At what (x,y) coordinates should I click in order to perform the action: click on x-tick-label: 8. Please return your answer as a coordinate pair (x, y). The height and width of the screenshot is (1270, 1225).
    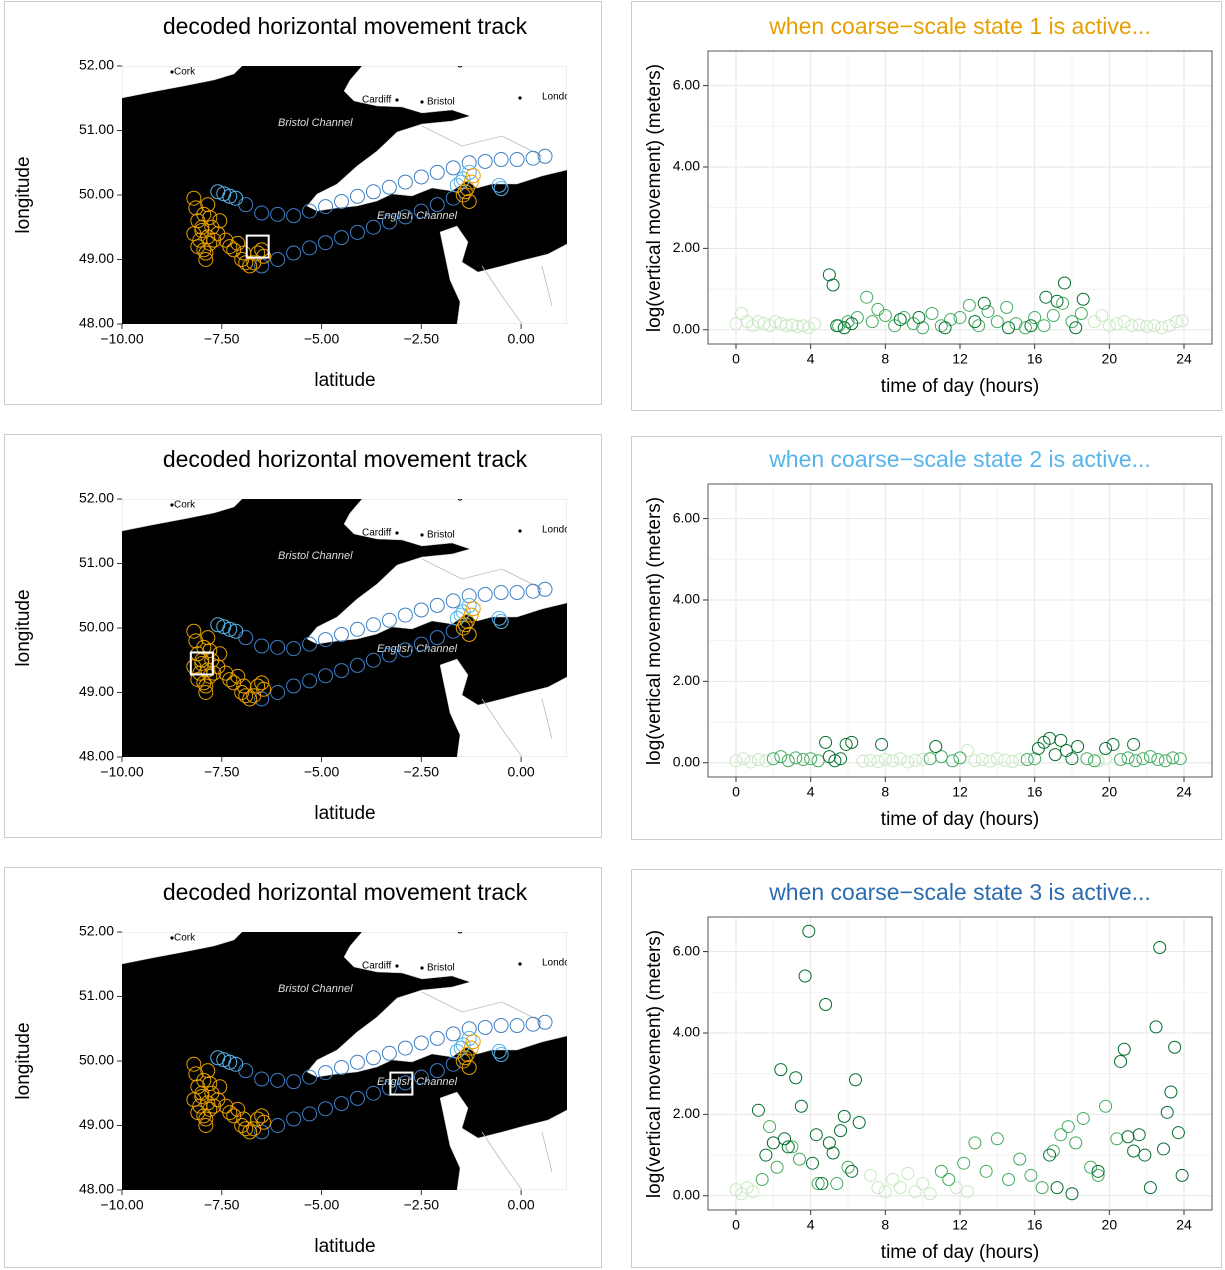
    Looking at the image, I should click on (885, 359).